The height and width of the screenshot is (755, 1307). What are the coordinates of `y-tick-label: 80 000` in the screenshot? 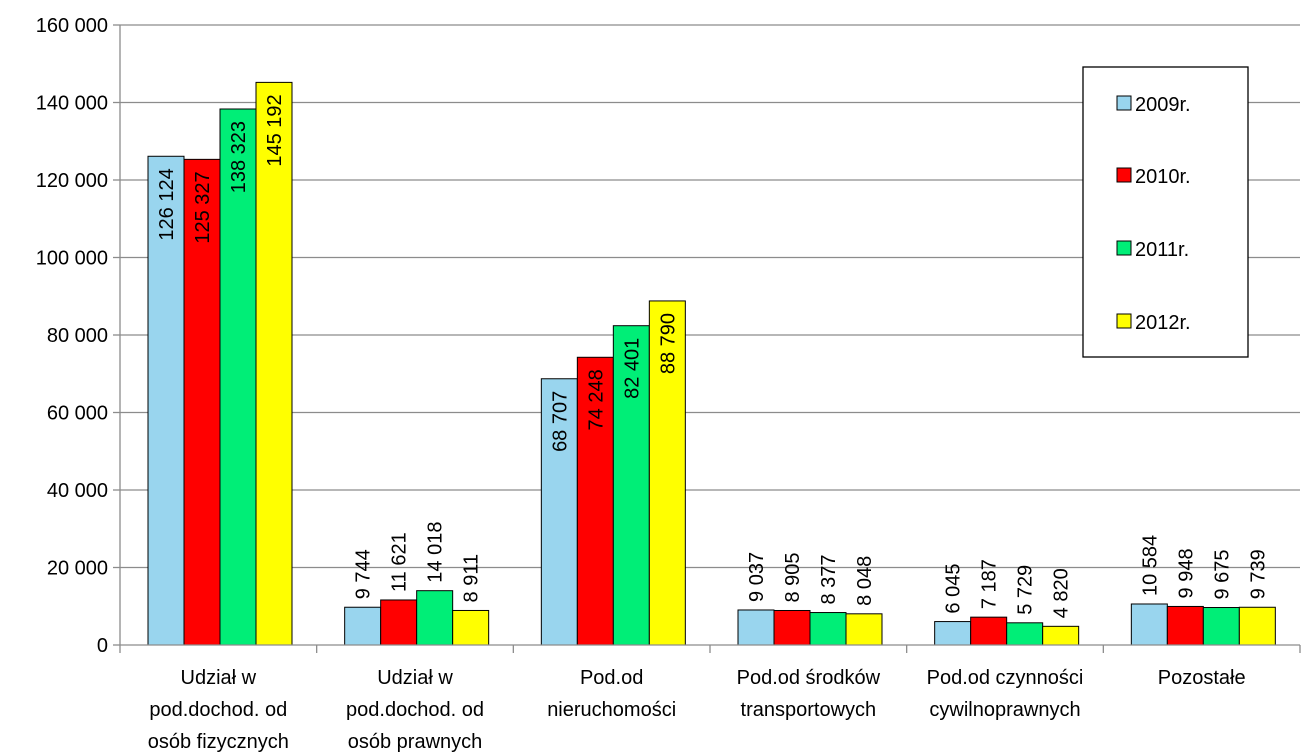 It's located at (77, 336).